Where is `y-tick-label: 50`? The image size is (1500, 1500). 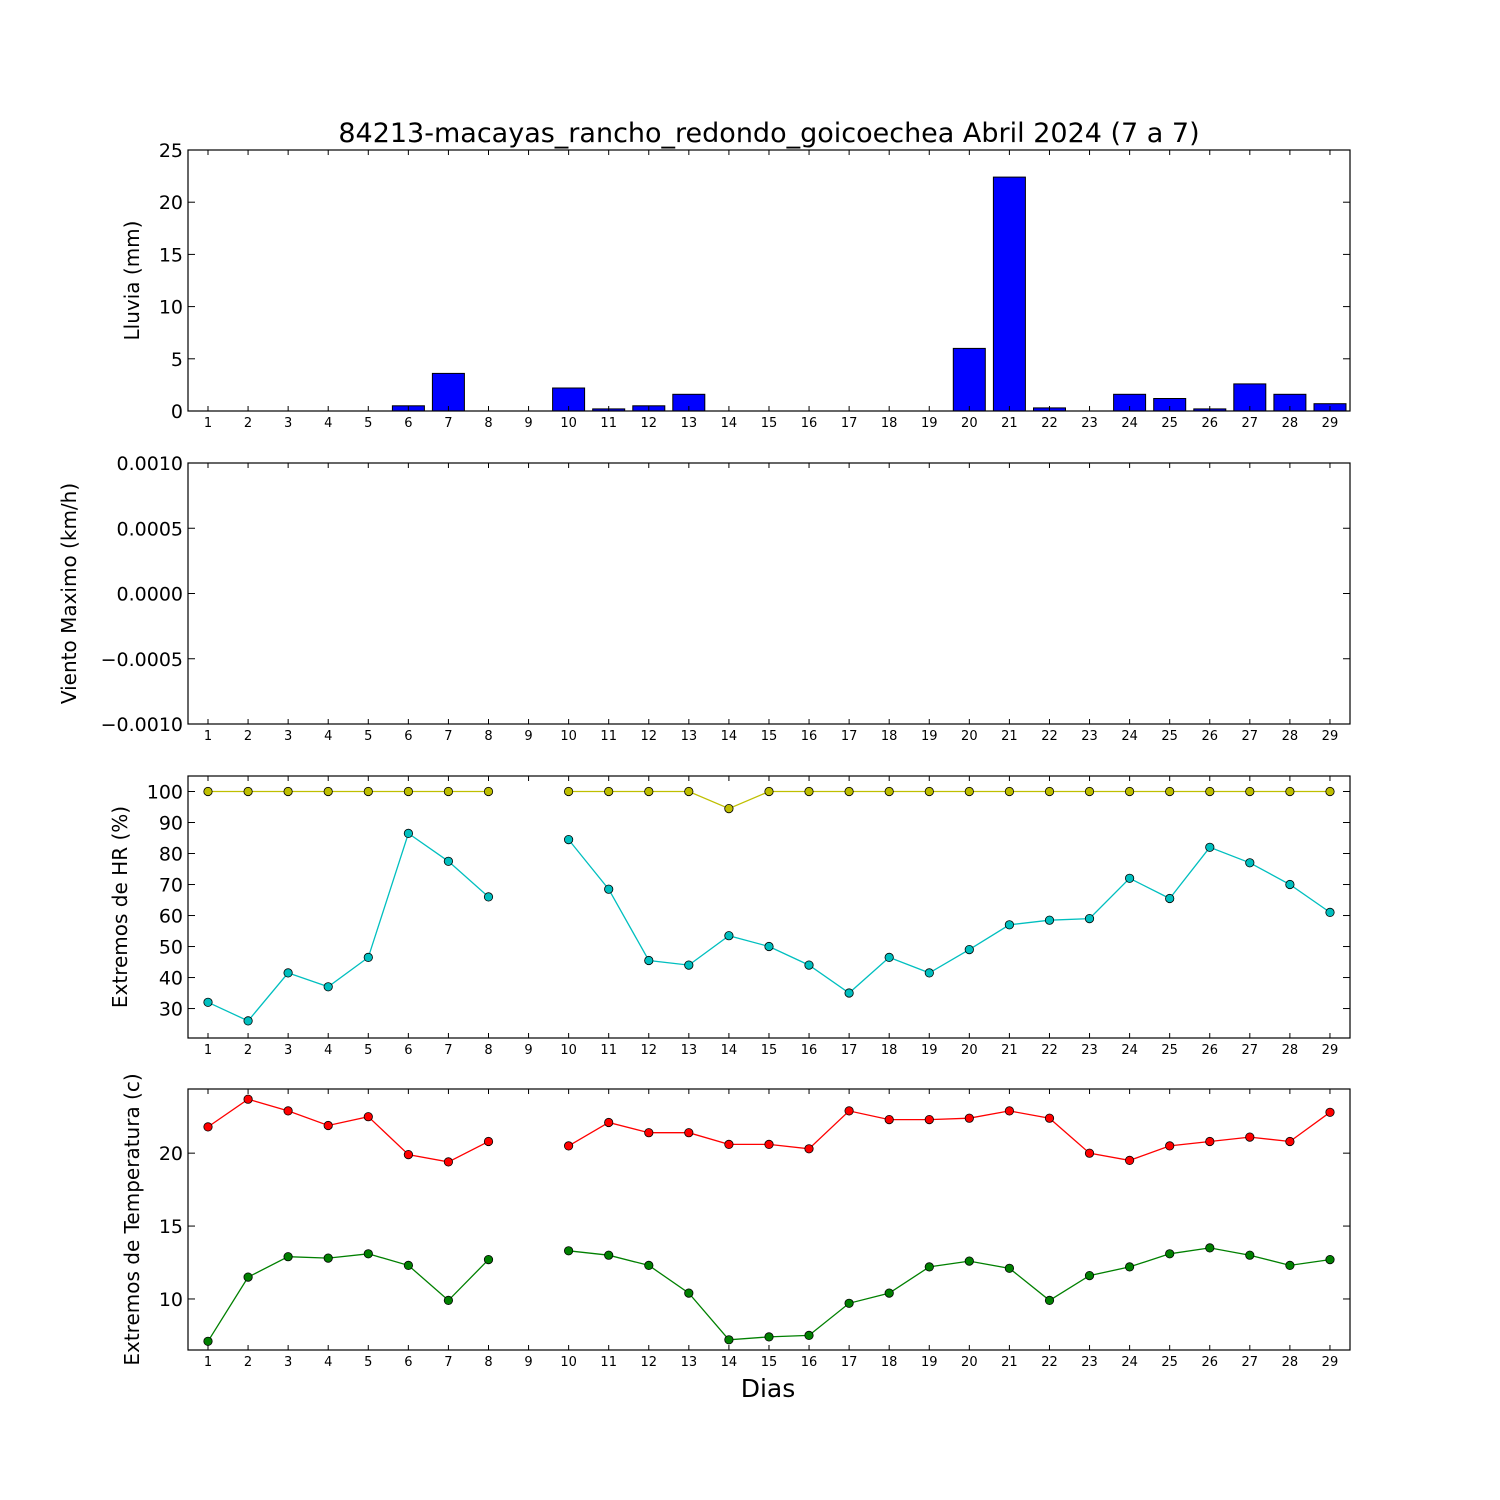
y-tick-label: 50 is located at coordinates (171, 948).